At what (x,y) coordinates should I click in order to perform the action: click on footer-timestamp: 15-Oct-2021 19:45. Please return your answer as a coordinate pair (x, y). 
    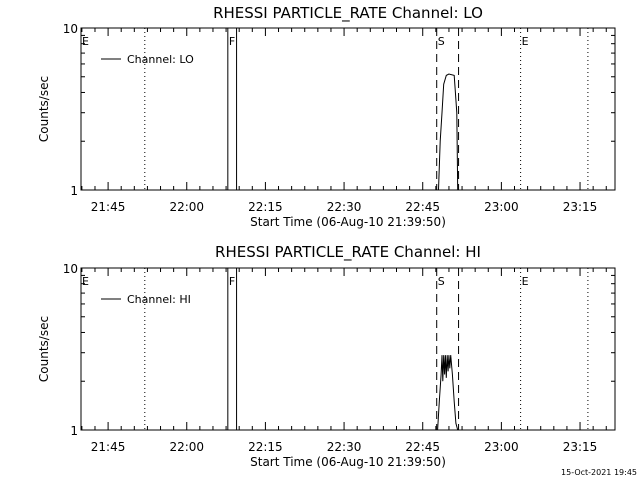
    Looking at the image, I should click on (599, 472).